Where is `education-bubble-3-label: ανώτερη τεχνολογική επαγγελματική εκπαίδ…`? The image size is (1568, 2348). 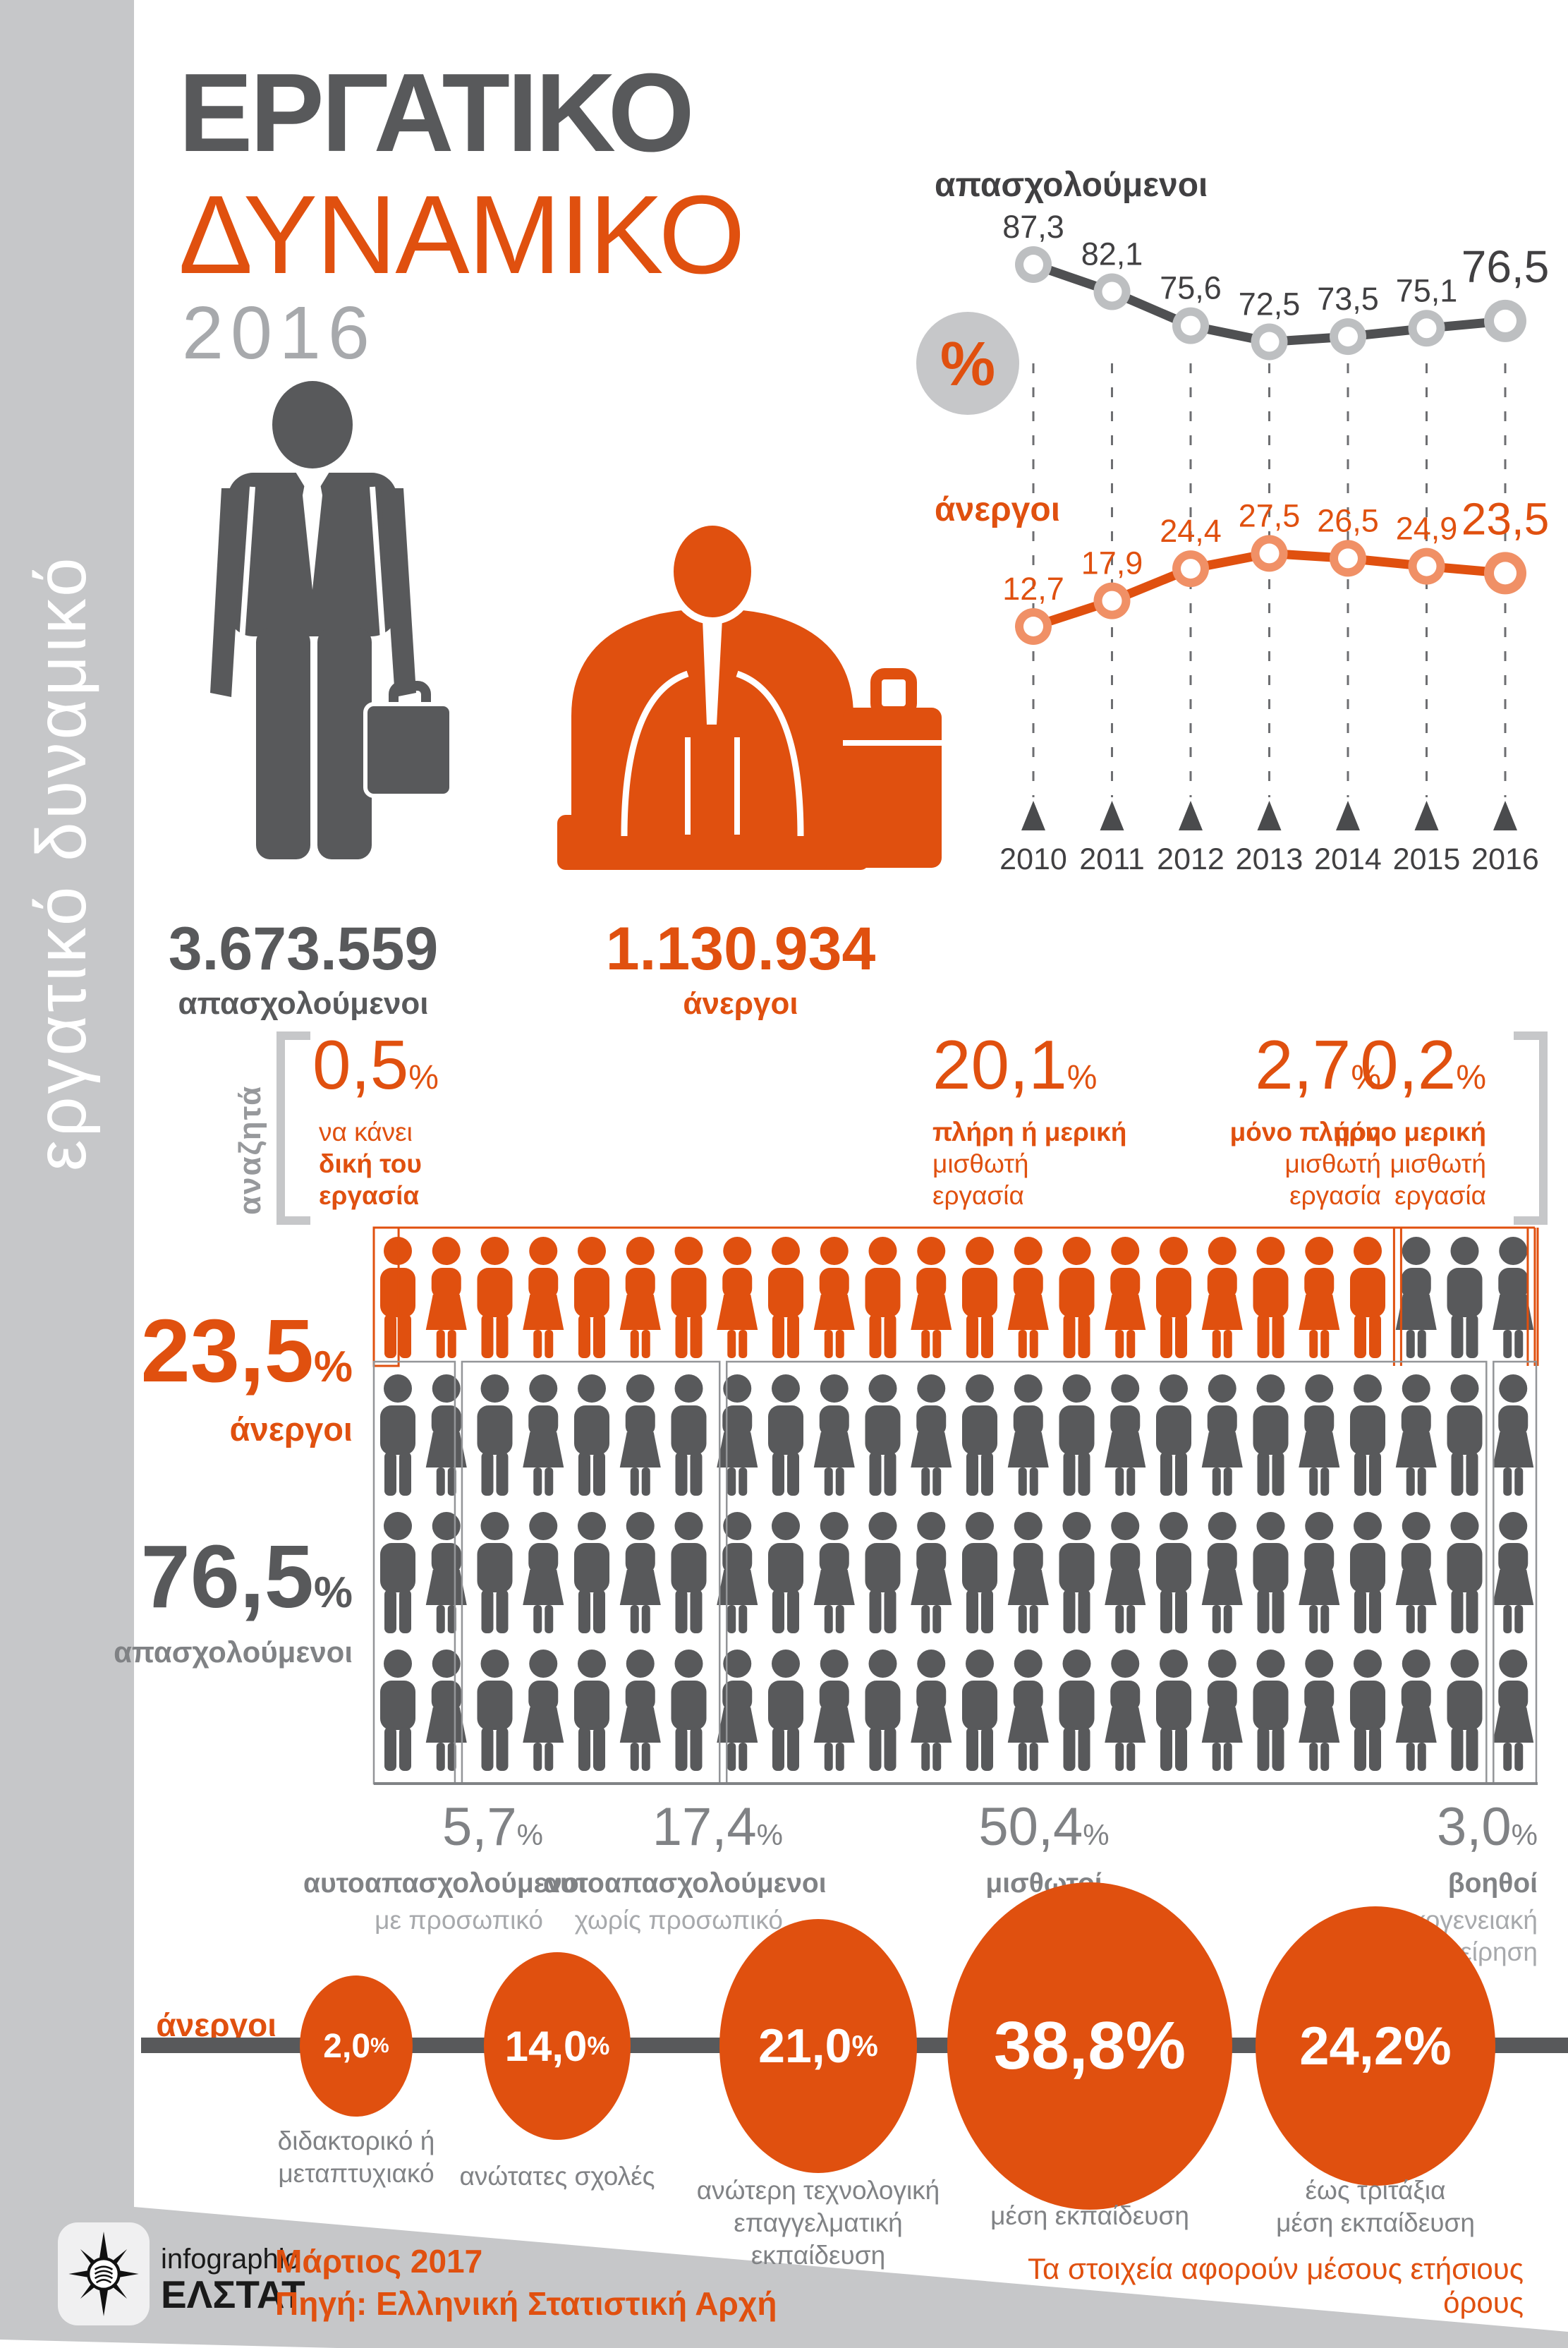
education-bubble-3-label: ανώτερη τεχνολογική επαγγελματική εκπαίδ… is located at coordinates (818, 2223).